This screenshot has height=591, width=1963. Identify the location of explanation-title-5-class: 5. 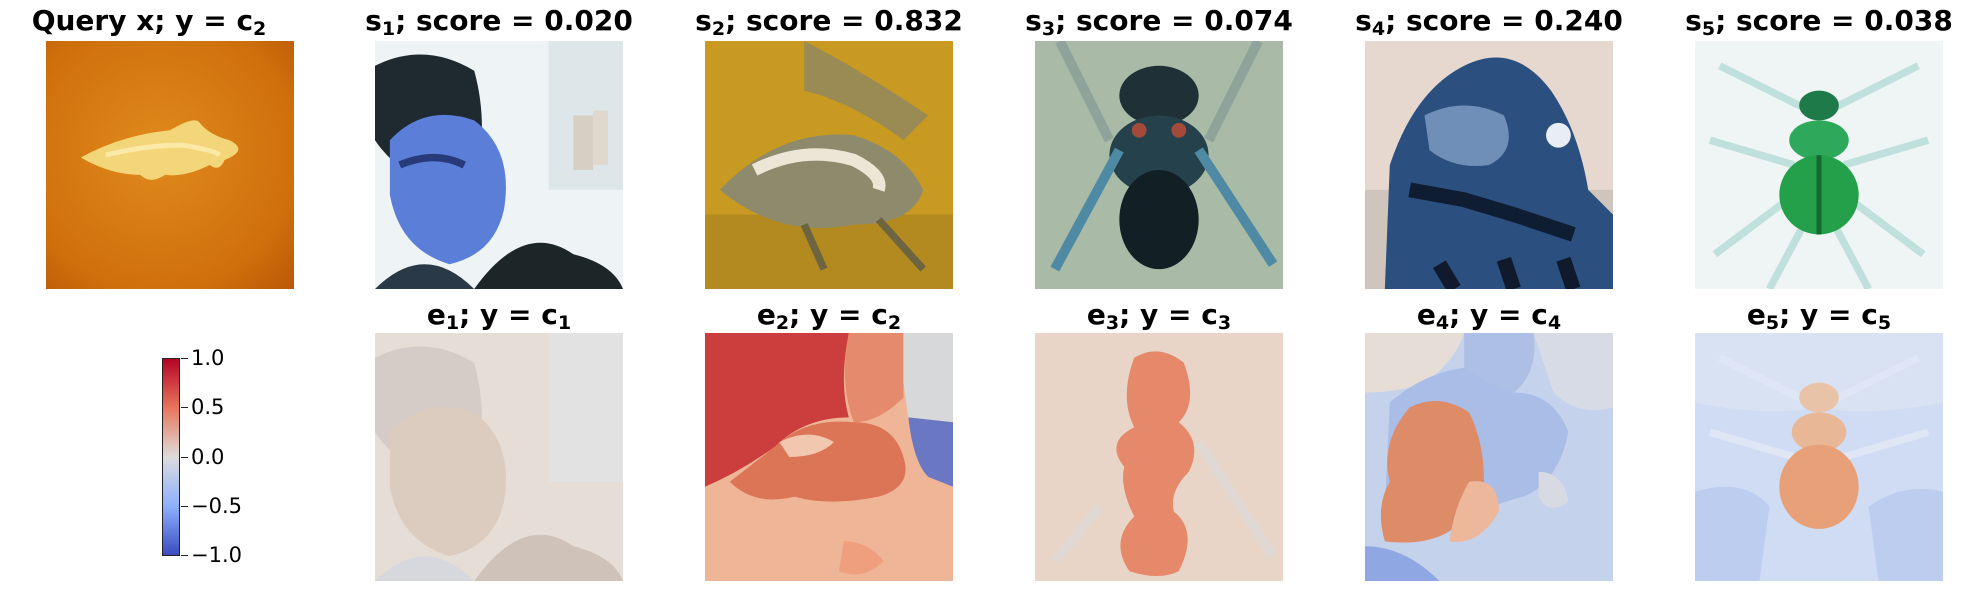
(1884, 322).